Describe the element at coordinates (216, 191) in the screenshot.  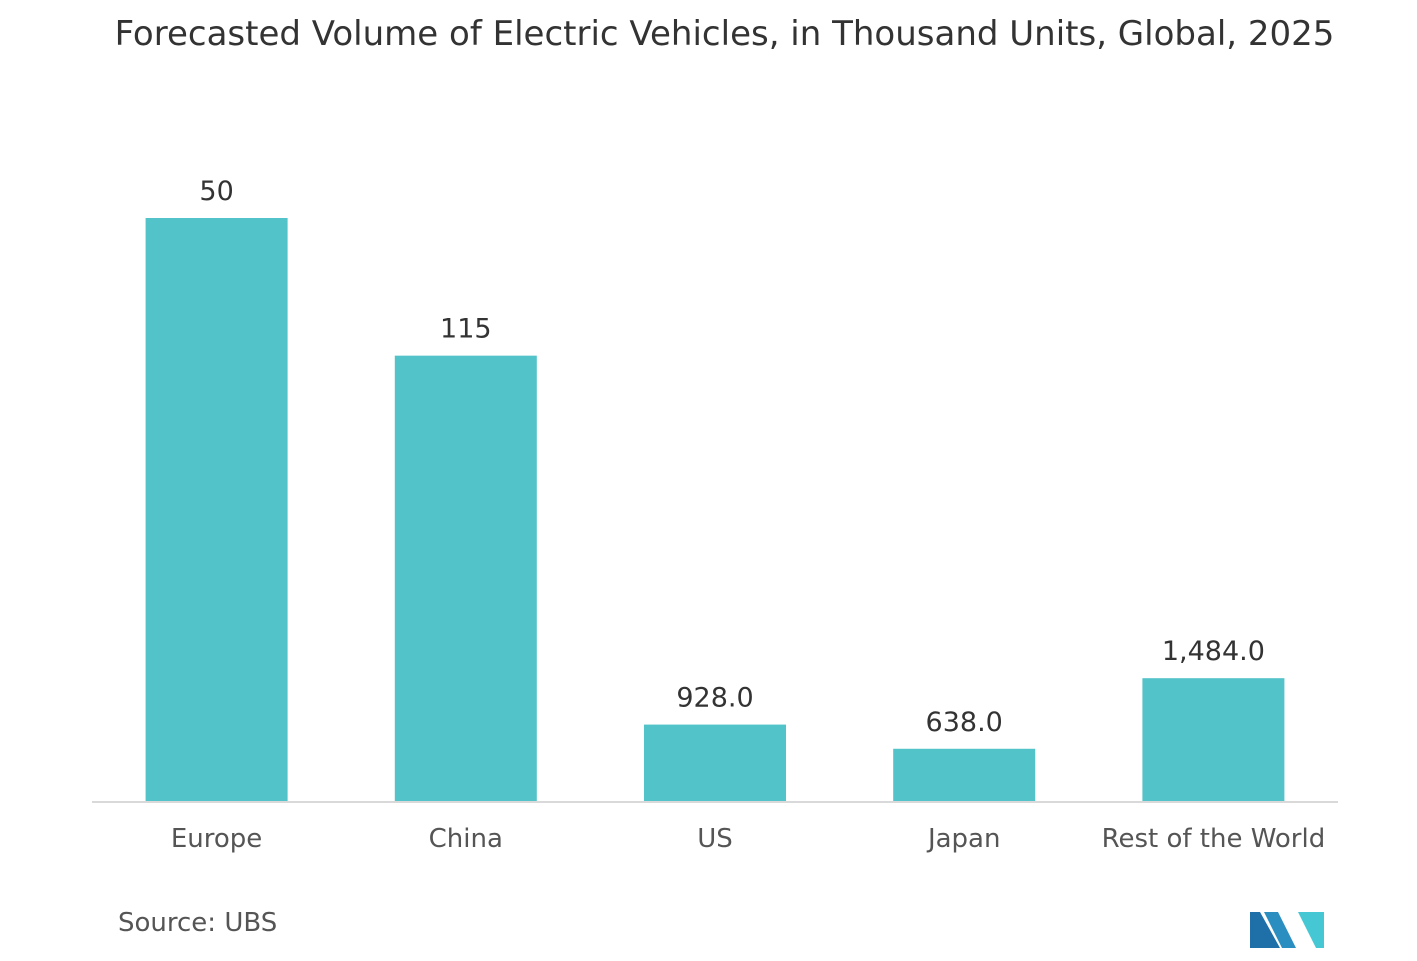
I see `value-label: 50` at that location.